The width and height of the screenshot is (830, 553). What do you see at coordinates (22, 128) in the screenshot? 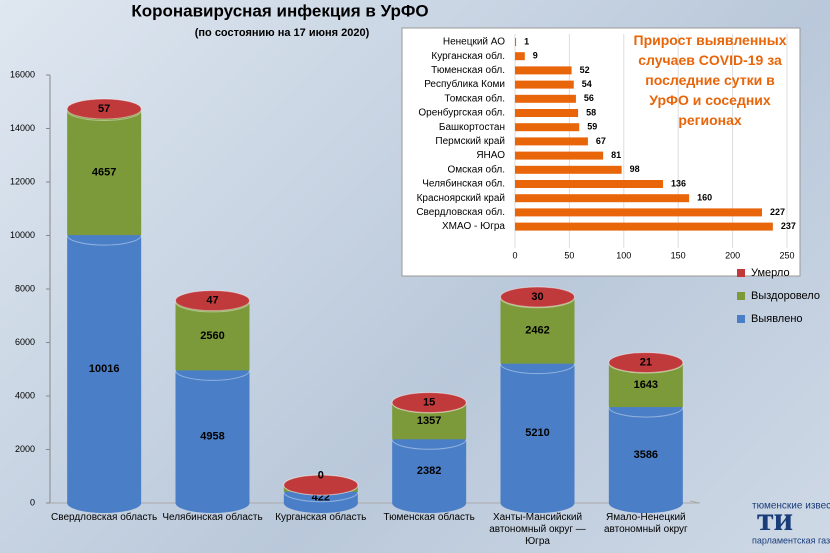
I see `y-tick-label: 14000` at bounding box center [22, 128].